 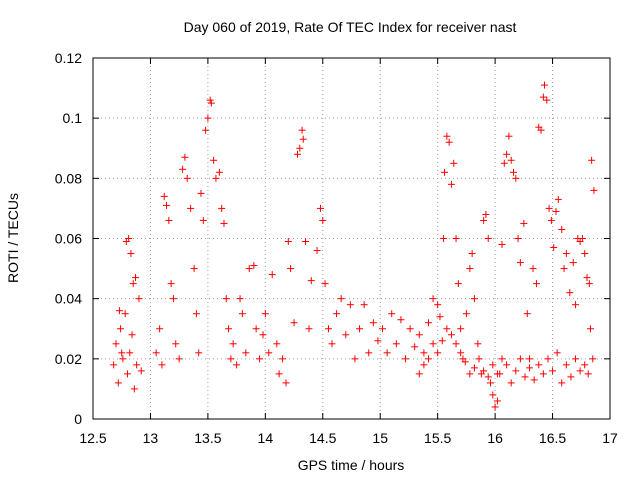 I want to click on x-tick-label: 14, so click(x=266, y=438).